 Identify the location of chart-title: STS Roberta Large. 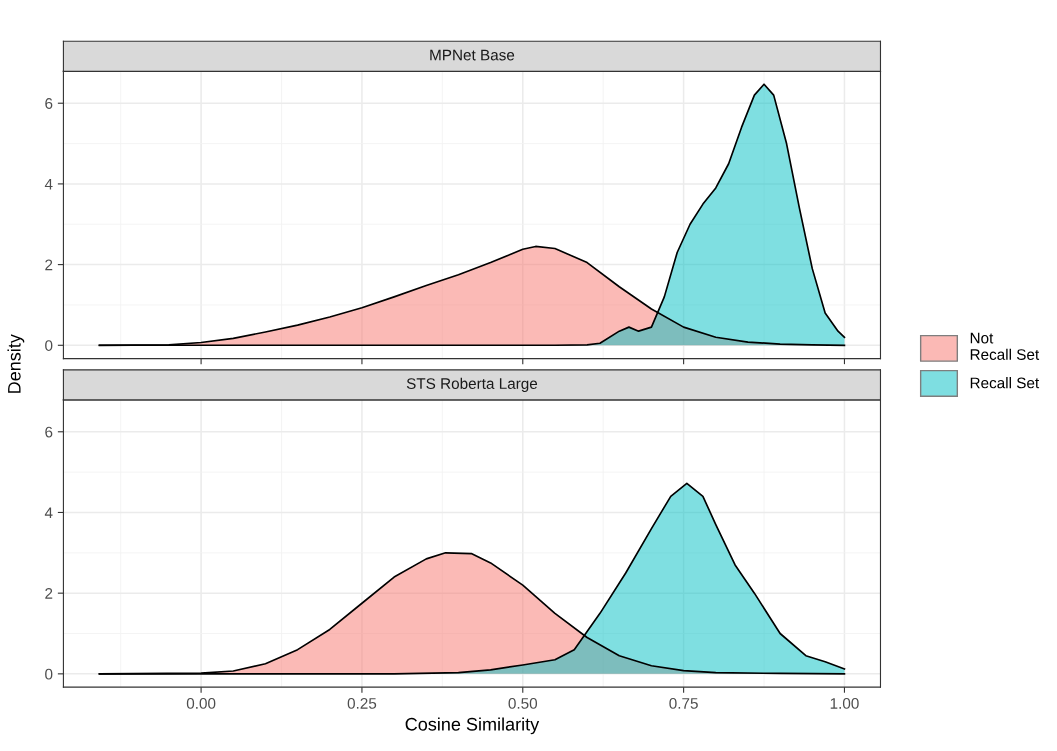
(472, 385).